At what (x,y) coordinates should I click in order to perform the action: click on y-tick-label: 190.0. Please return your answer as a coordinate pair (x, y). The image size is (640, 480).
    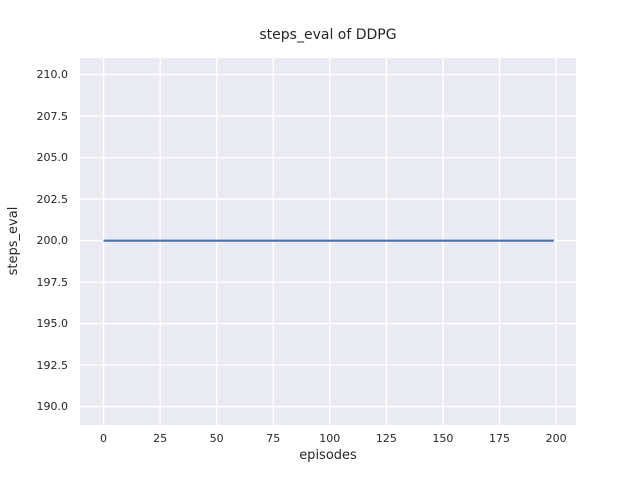
    Looking at the image, I should click on (52, 407).